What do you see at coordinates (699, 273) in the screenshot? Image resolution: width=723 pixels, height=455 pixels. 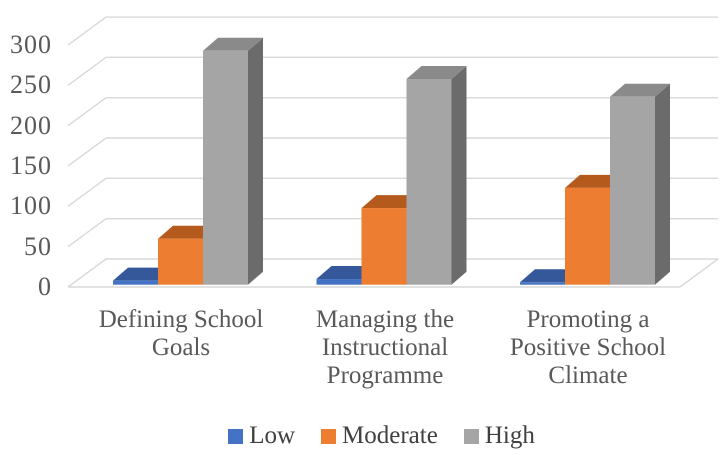 I see `floor-right-edge` at bounding box center [699, 273].